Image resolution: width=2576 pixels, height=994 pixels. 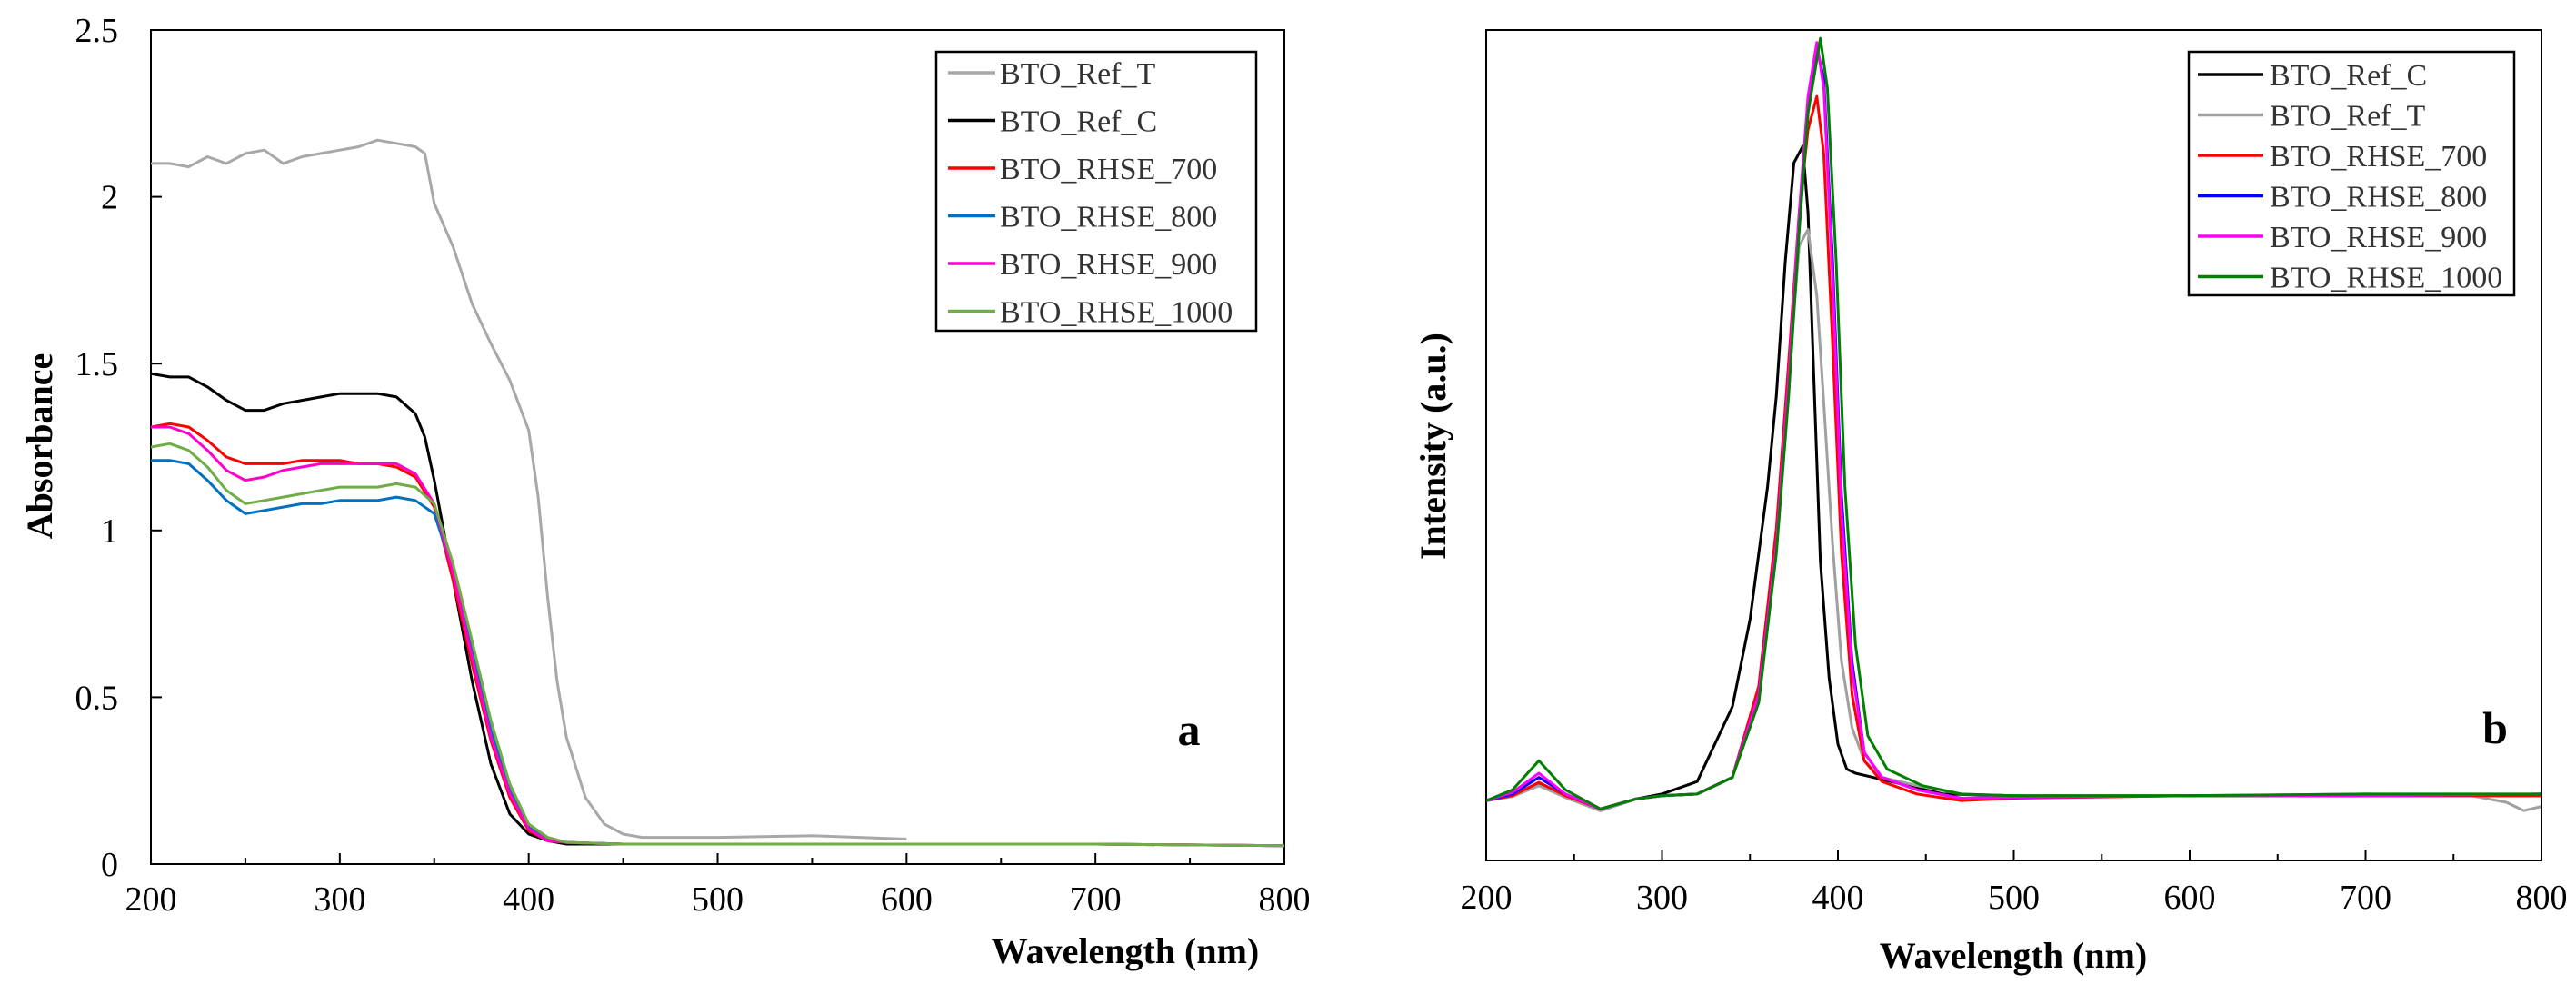 I want to click on panel-a-y-tick-label: 2, so click(x=109, y=198).